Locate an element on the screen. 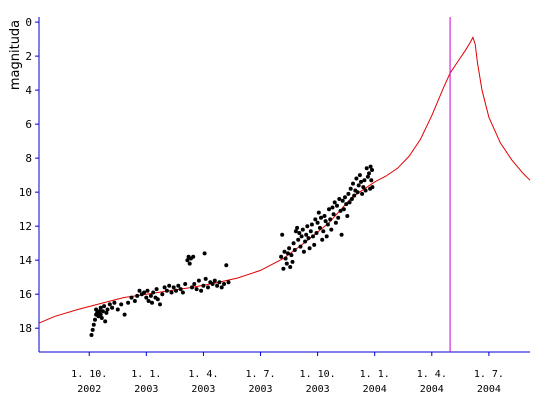 This screenshot has height=407, width=537. y-tick-label: 6 is located at coordinates (28, 124).